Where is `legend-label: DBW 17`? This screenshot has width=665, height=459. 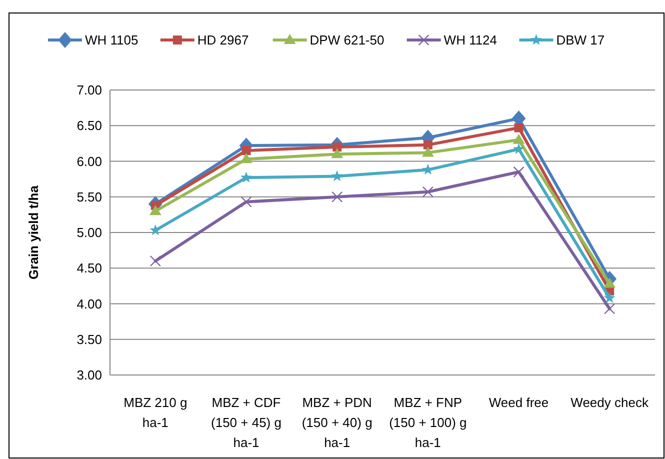 legend-label: DBW 17 is located at coordinates (580, 40).